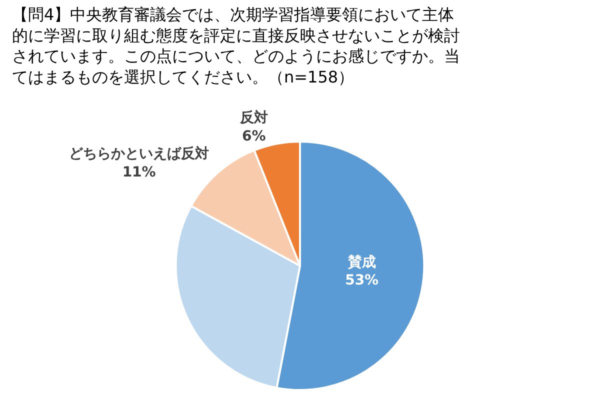 Image resolution: width=600 pixels, height=400 pixels. Describe the element at coordinates (253, 117) in the screenshot. I see `slice-label: 反対` at that location.